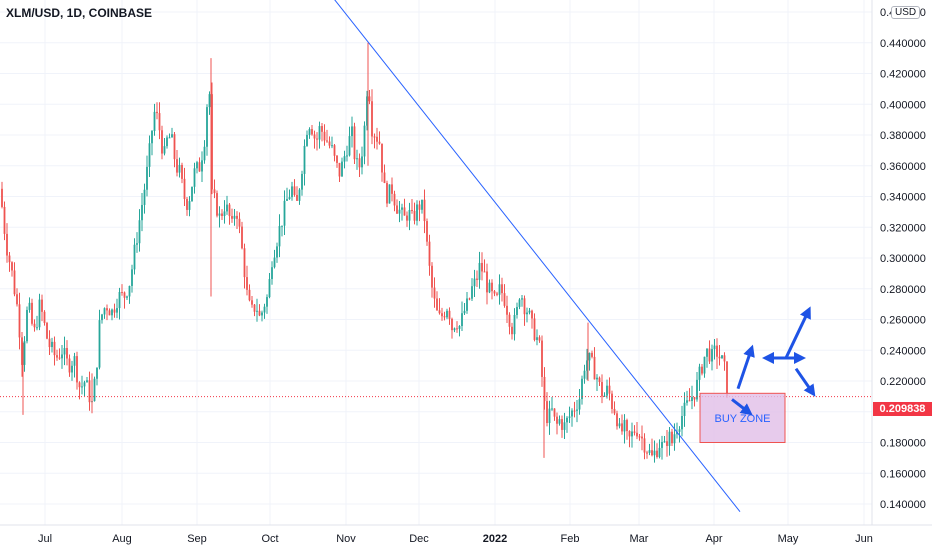  Describe the element at coordinates (903, 167) in the screenshot. I see `y-tick-label: 0.360000` at that location.